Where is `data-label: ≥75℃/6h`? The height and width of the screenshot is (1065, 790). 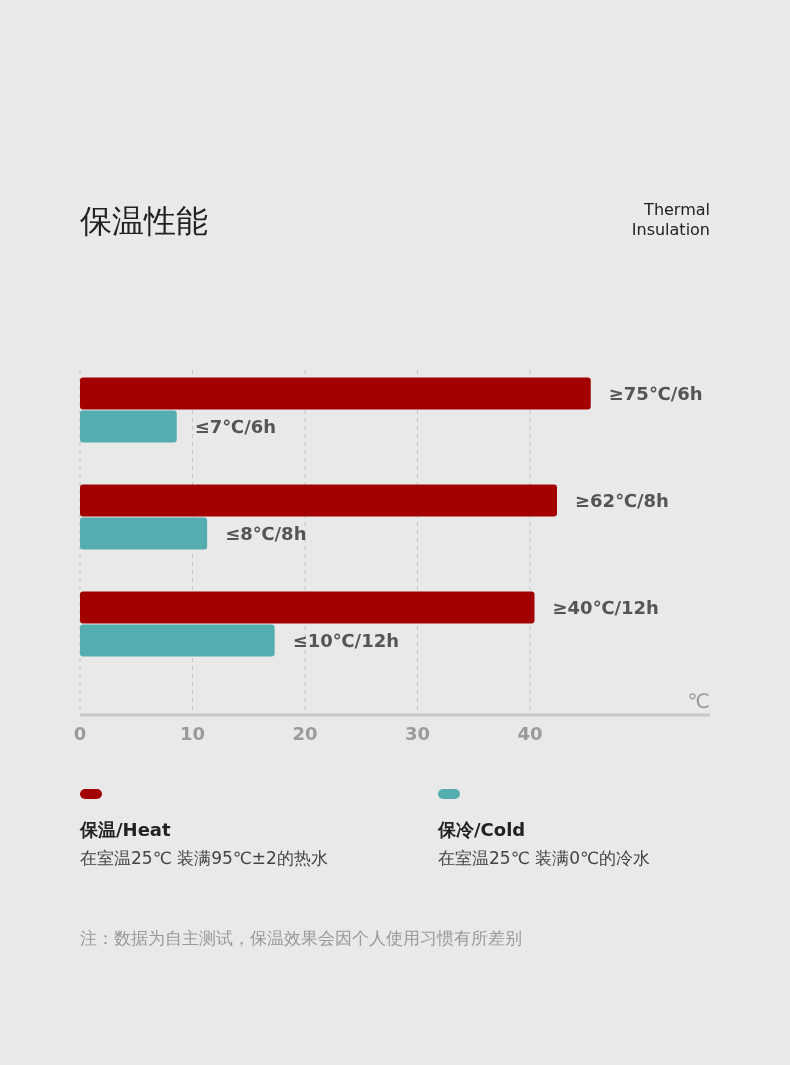
data-label: ≥75℃/6h is located at coordinates (655, 393).